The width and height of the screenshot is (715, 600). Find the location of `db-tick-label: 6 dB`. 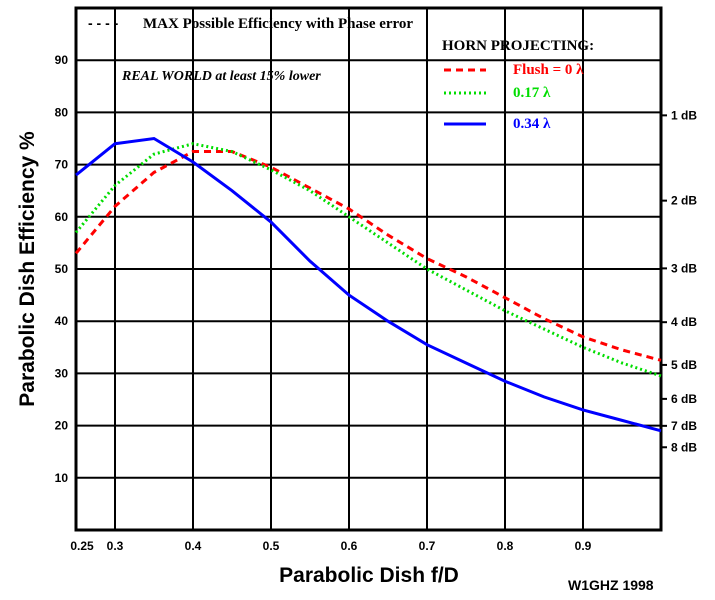

db-tick-label: 6 dB is located at coordinates (684, 399).